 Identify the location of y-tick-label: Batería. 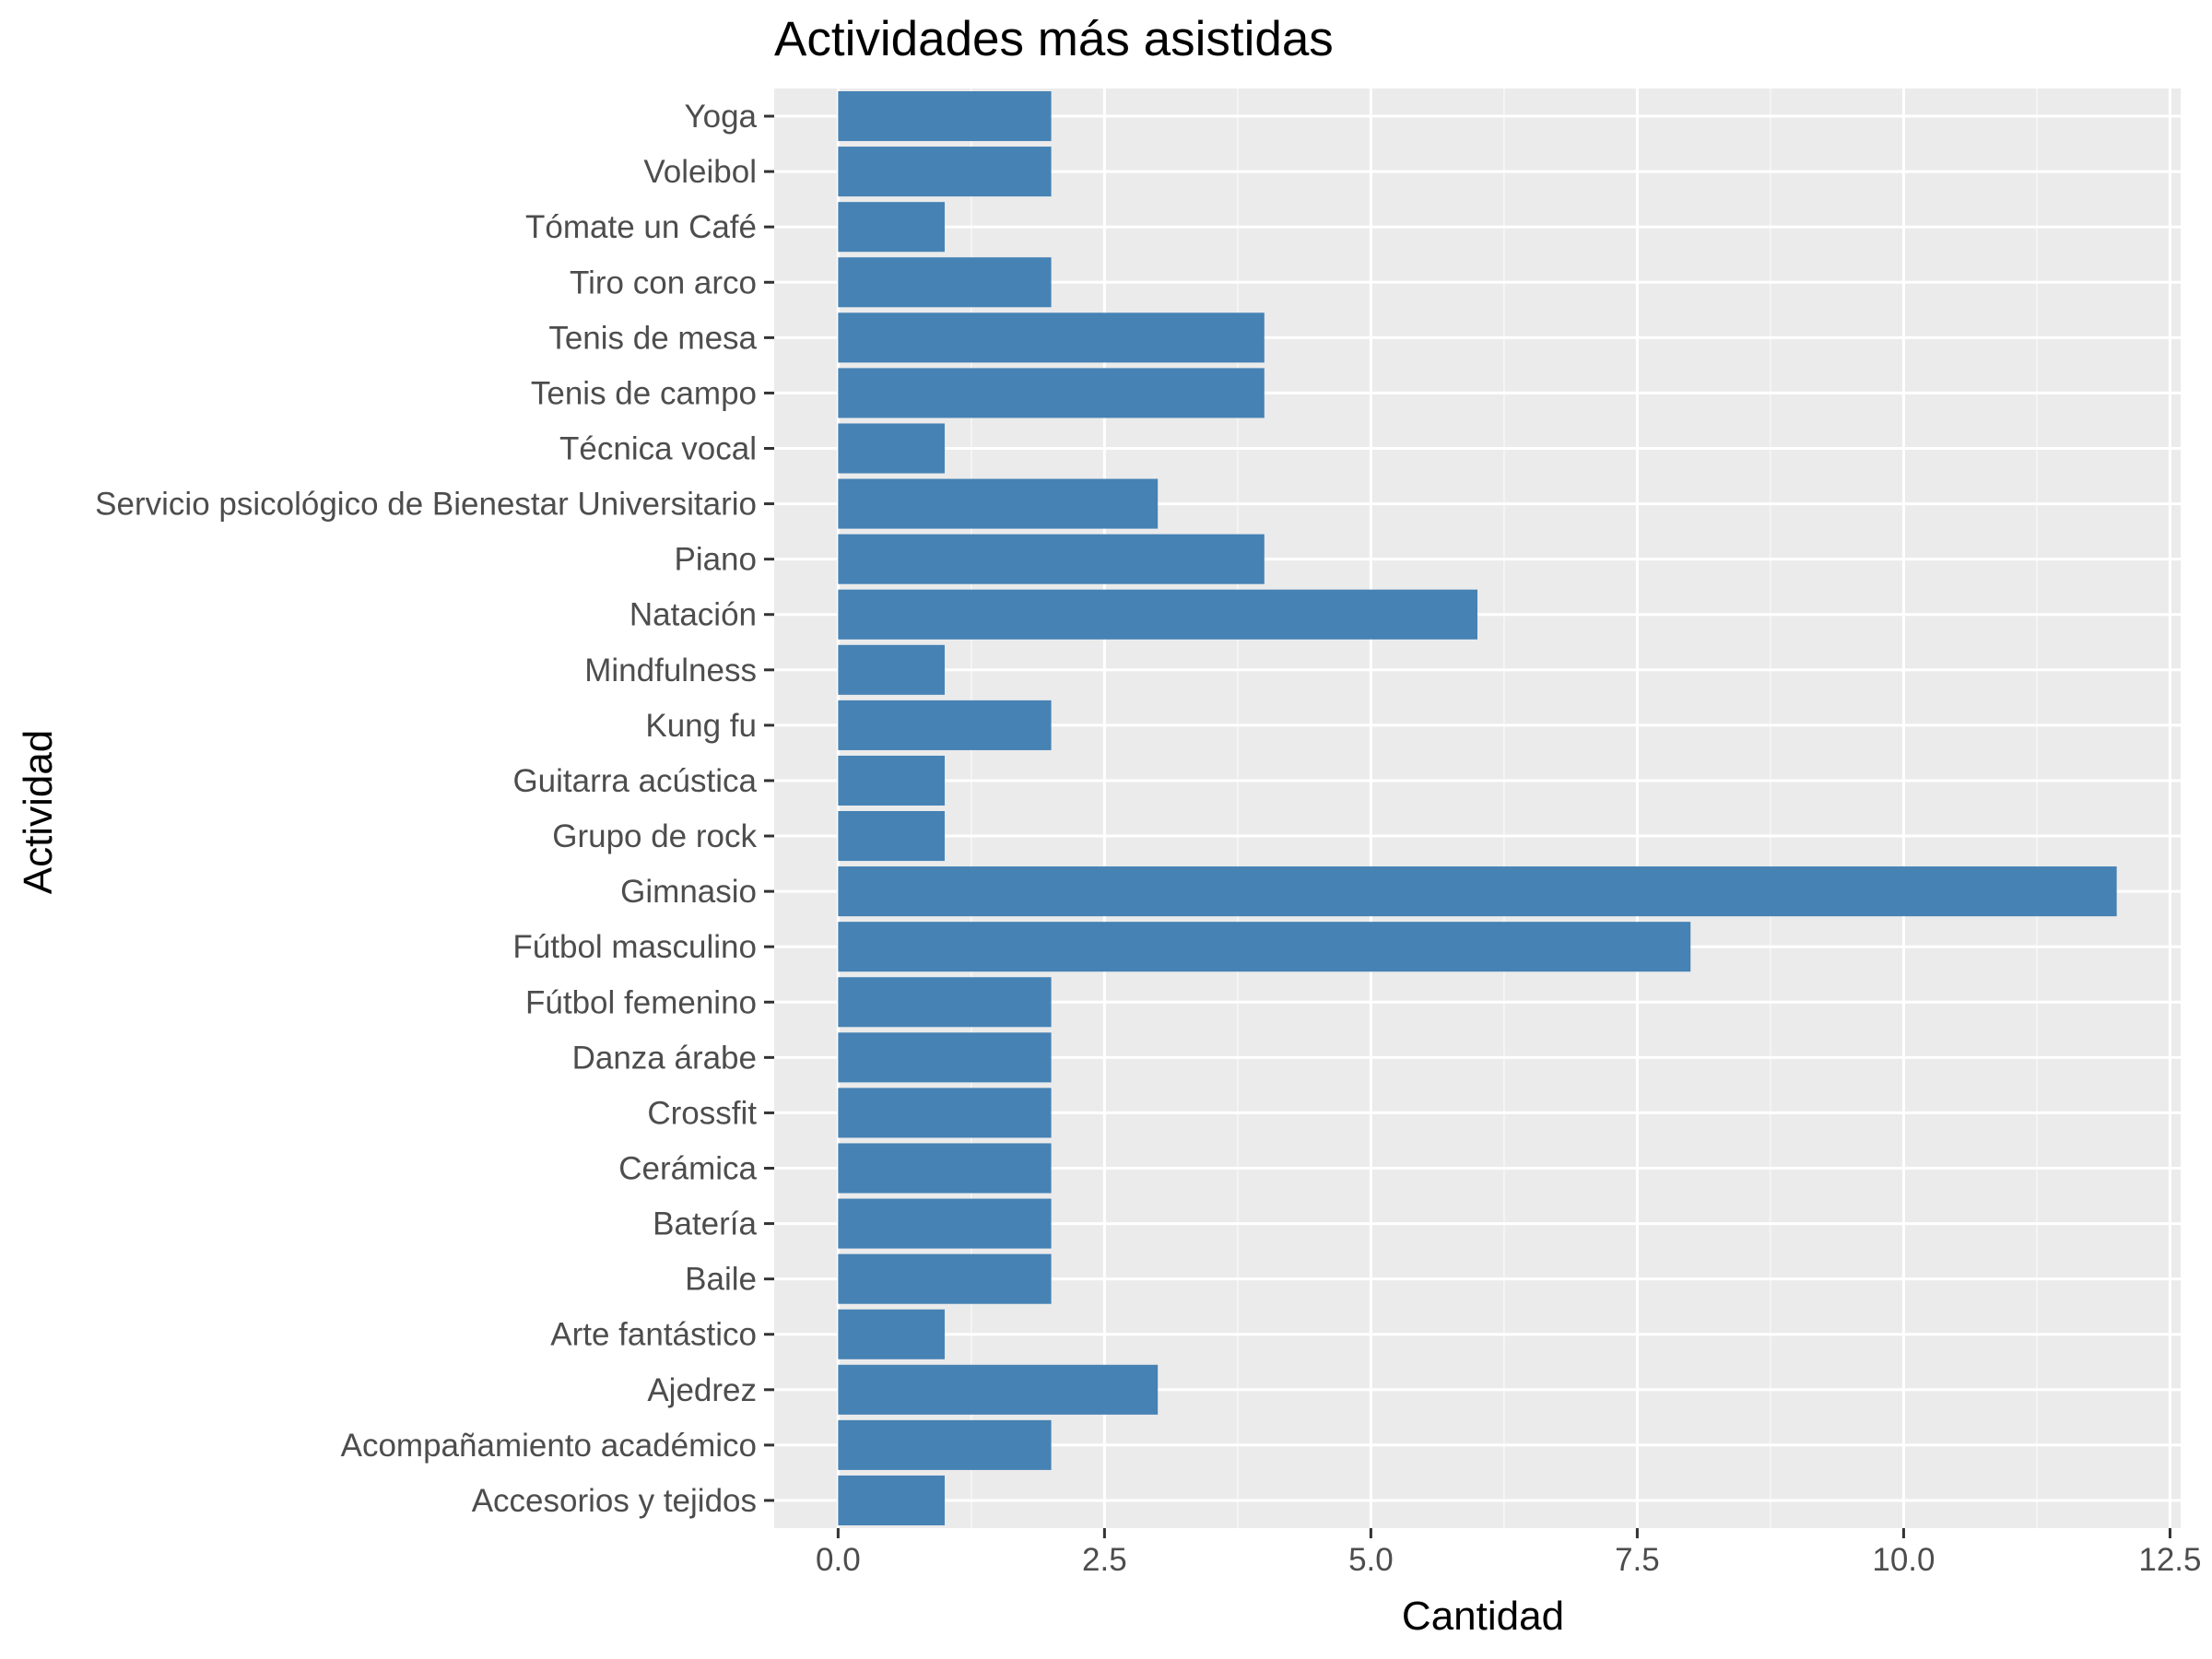
(705, 1224).